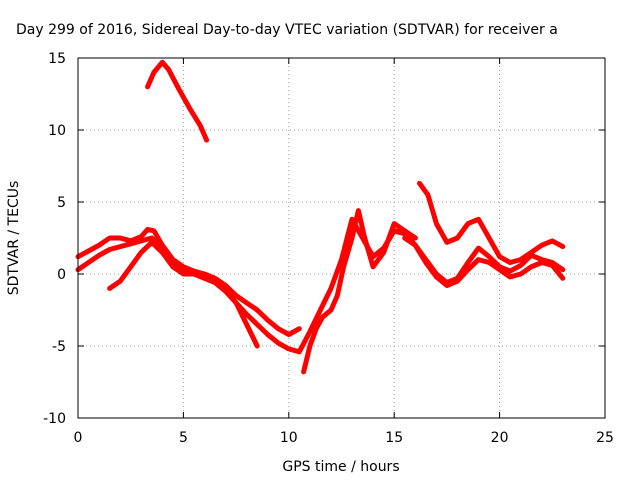 This screenshot has height=480, width=640. I want to click on y-tick-label: -5, so click(59, 347).